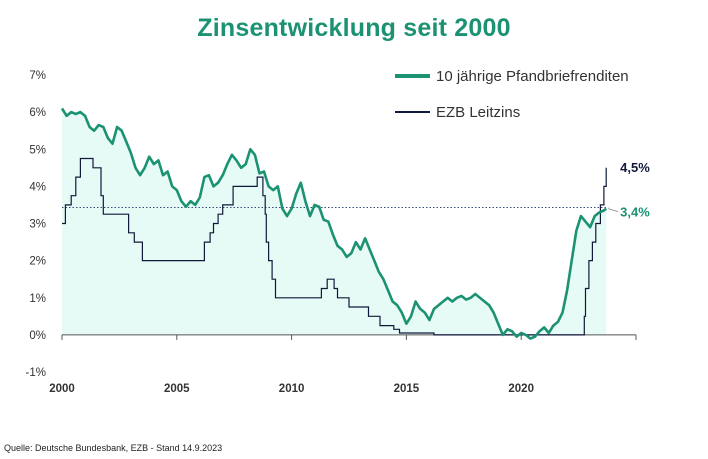 The width and height of the screenshot is (708, 459). I want to click on y-tick-label: -1%, so click(36, 373).